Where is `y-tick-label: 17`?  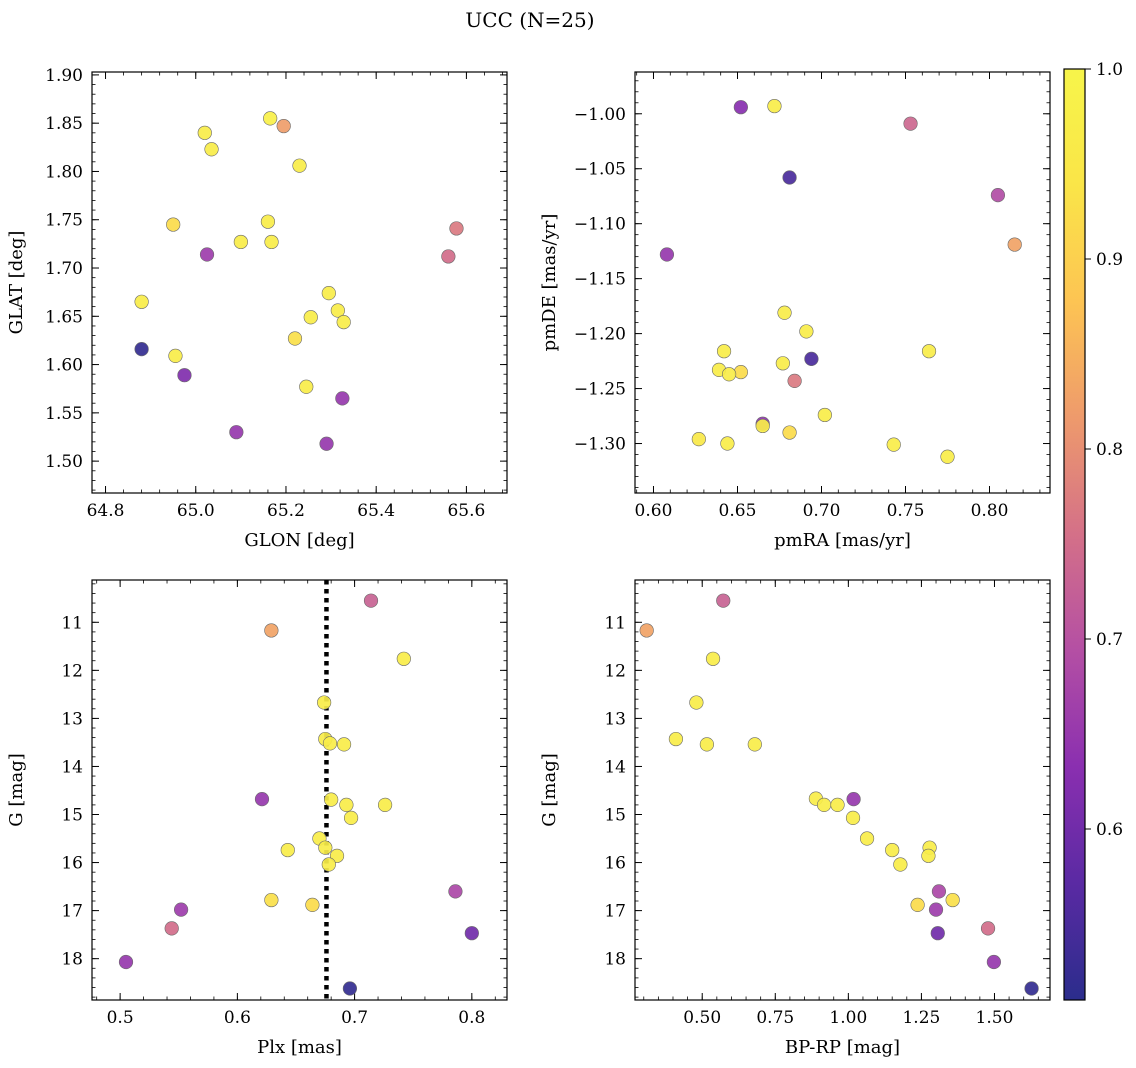
y-tick-label: 17 is located at coordinates (72, 912).